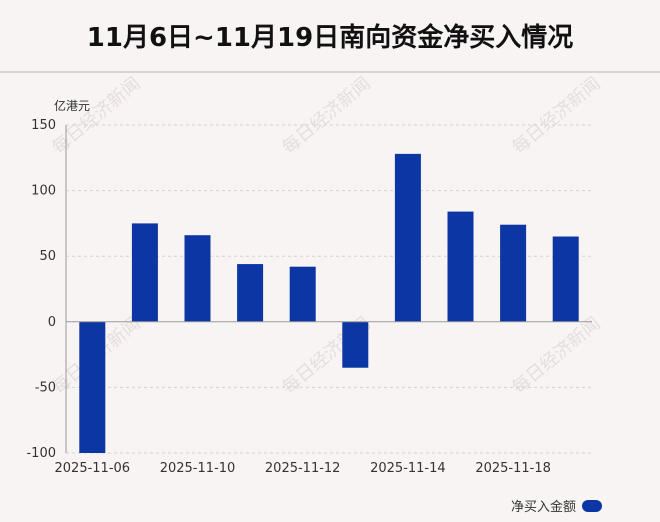  I want to click on x-tick-label: 2025-11-12, so click(303, 468).